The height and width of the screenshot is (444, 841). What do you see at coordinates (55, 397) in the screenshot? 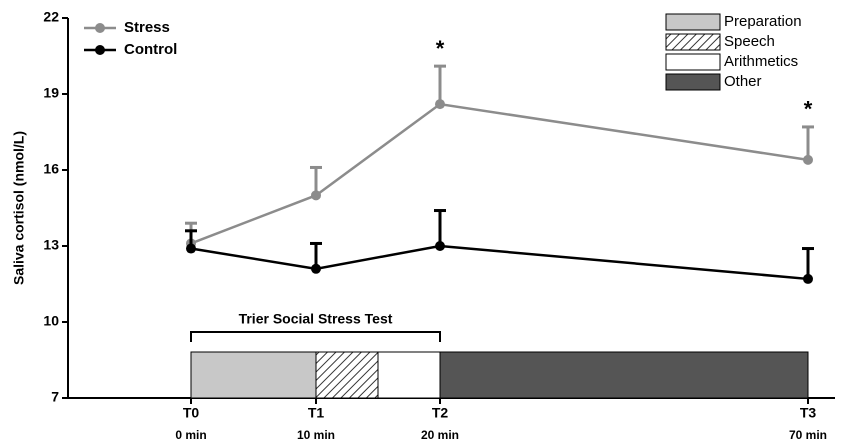
I see `y-tick-label: 7` at bounding box center [55, 397].